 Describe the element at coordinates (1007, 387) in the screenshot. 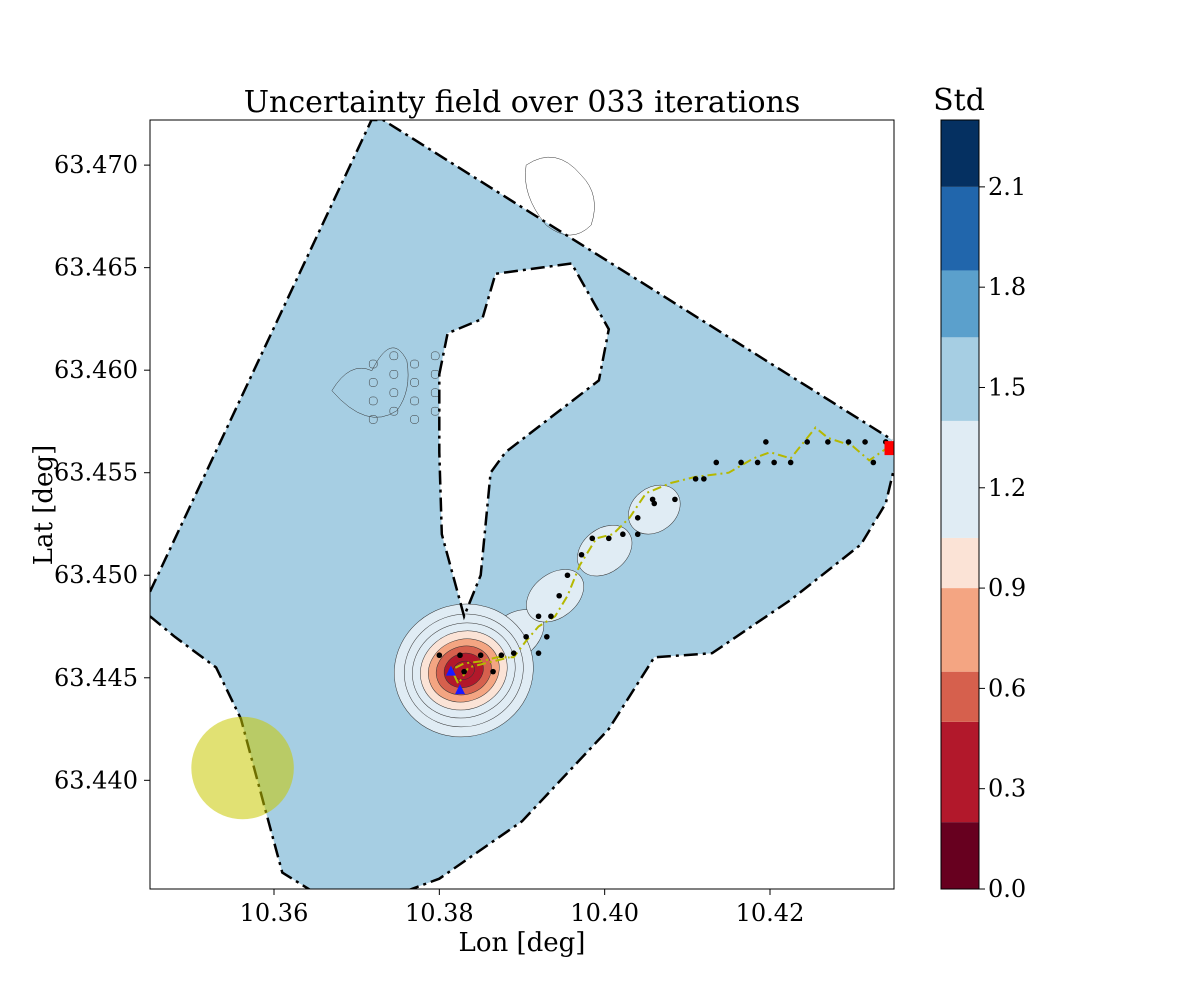

I see `colorbar-tick-label: 1.5` at that location.